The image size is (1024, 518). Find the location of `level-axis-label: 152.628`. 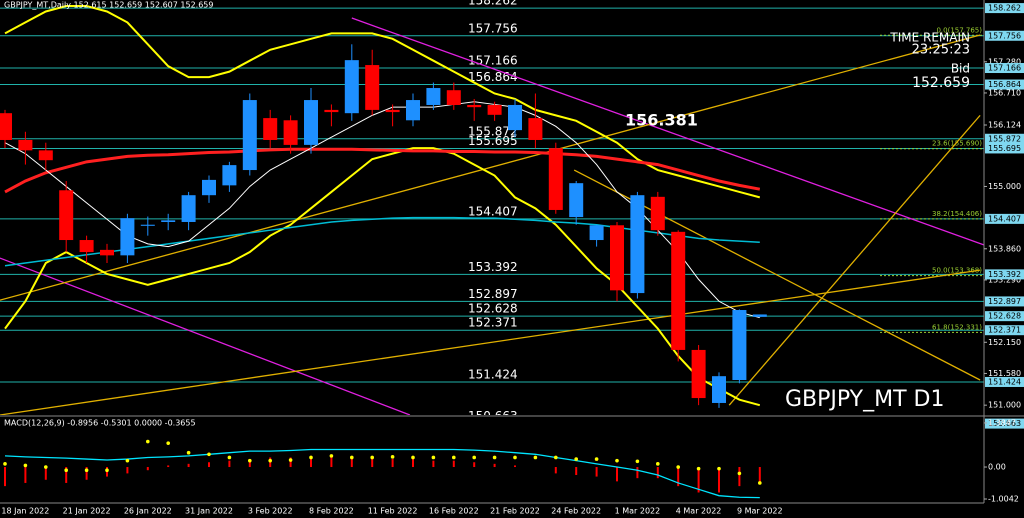

level-axis-label: 152.628 is located at coordinates (1004, 316).